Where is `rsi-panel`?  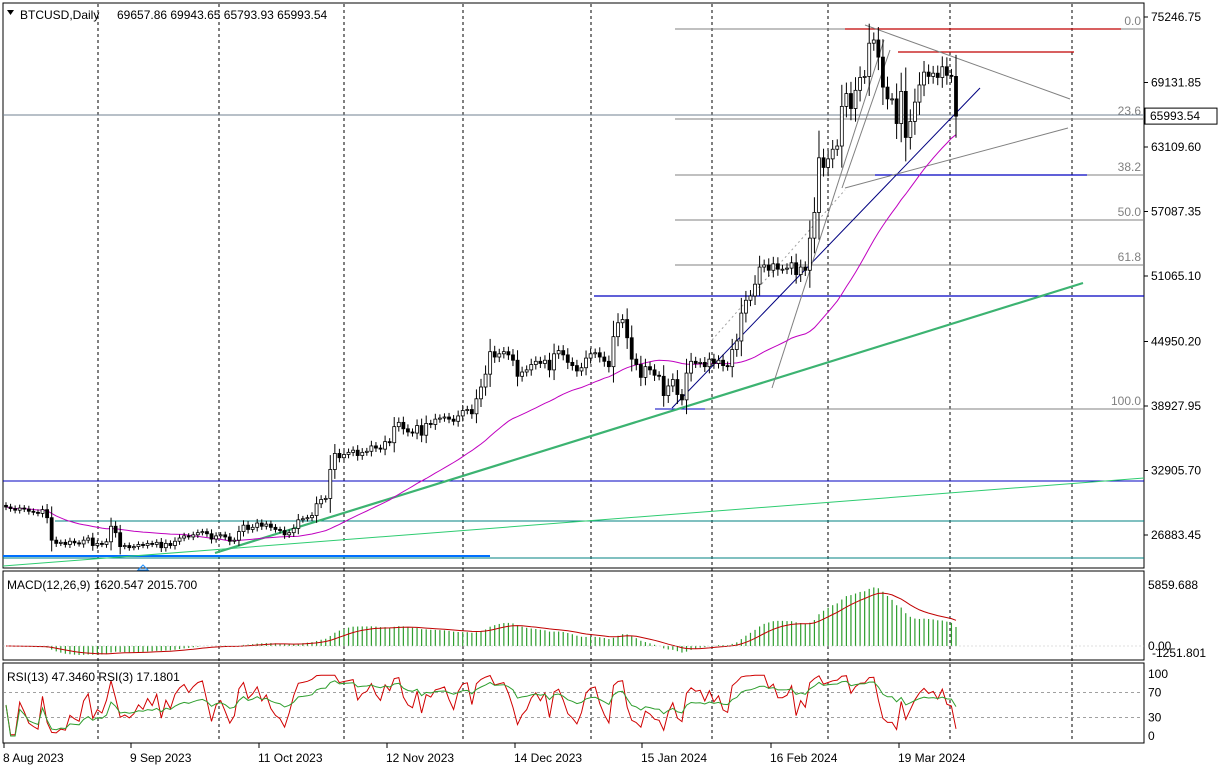 rsi-panel is located at coordinates (573, 705).